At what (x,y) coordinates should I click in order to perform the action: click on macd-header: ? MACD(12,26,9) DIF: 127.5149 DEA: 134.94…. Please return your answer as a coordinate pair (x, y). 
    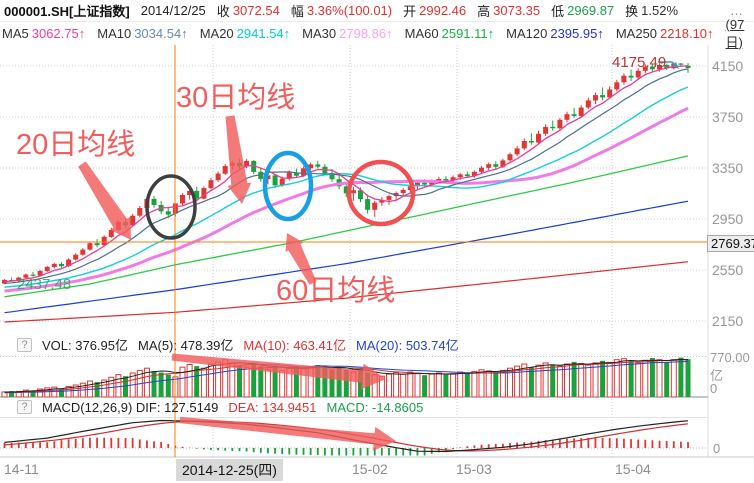
    Looking at the image, I should click on (354, 407).